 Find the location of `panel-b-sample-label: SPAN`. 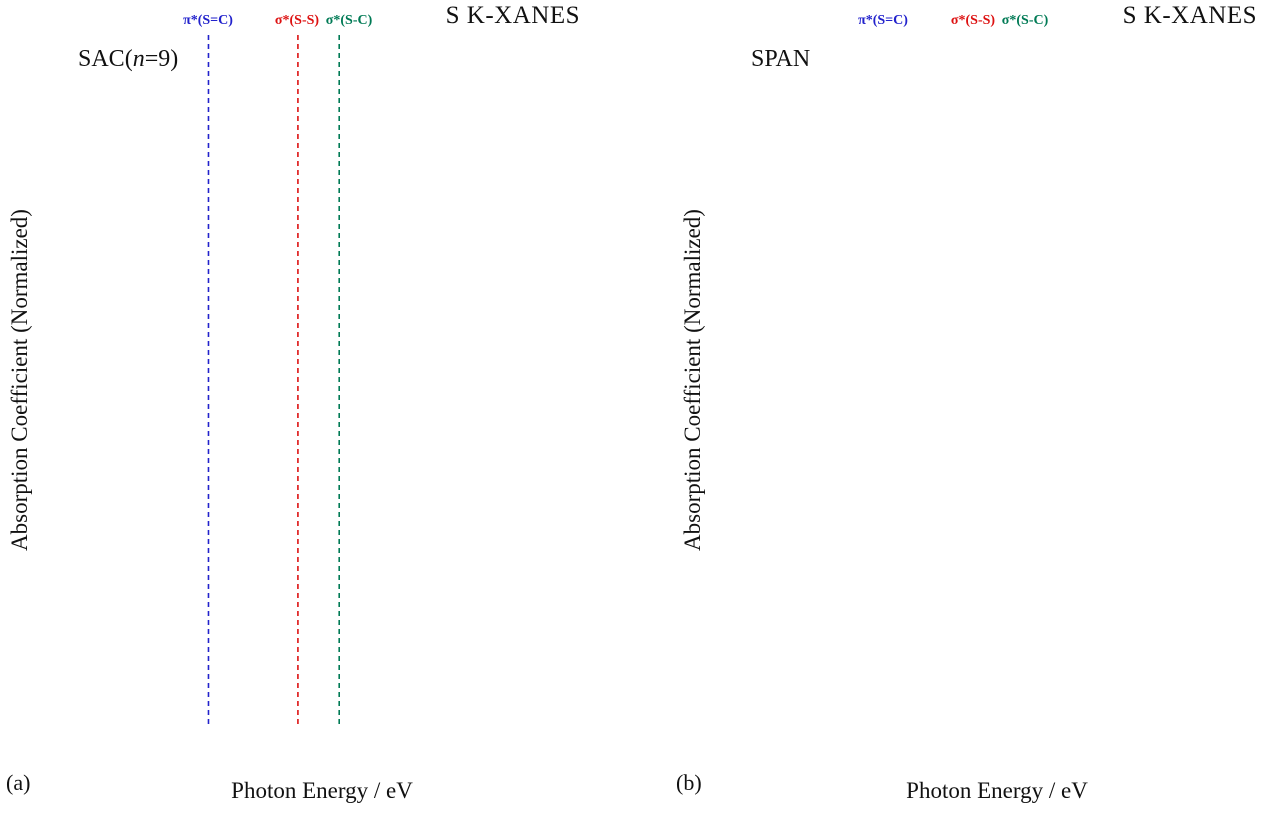

panel-b-sample-label: SPAN is located at coordinates (780, 59).